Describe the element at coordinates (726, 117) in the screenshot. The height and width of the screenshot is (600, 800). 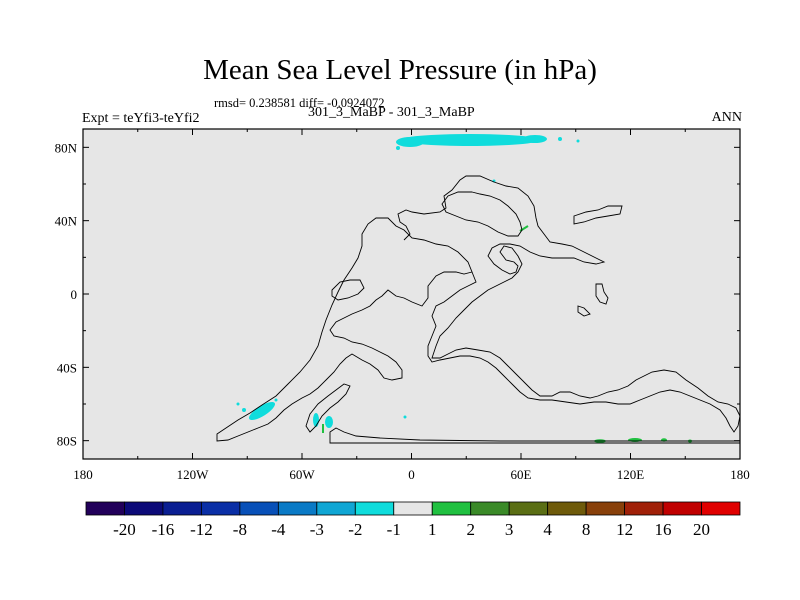
I see `season-label: ANN` at that location.